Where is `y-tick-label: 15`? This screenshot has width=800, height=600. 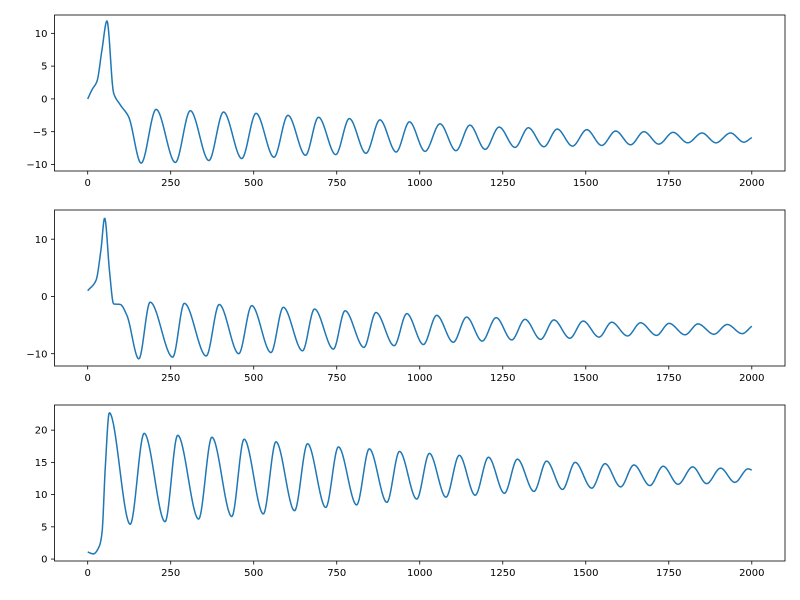
y-tick-label: 15 is located at coordinates (41, 463).